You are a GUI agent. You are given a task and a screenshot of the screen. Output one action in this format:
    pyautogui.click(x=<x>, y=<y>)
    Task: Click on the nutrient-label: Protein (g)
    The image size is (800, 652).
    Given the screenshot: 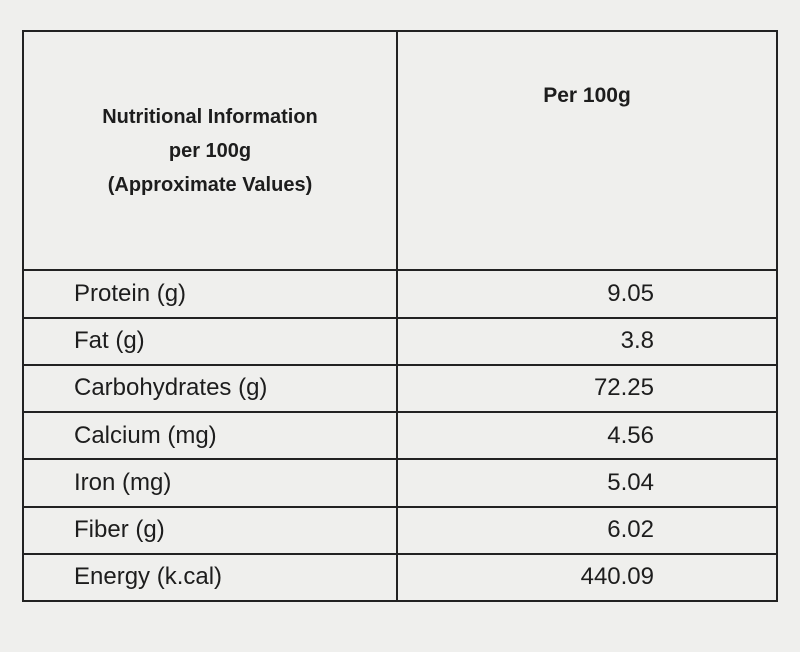 What is the action you would take?
    pyautogui.click(x=210, y=294)
    